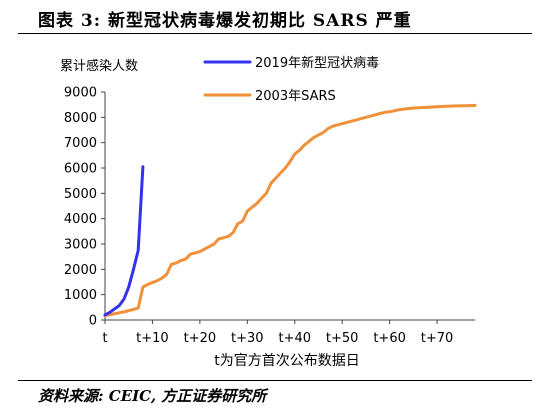 The width and height of the screenshot is (550, 419). What do you see at coordinates (80, 169) in the screenshot?
I see `y-tick-label: 6000` at bounding box center [80, 169].